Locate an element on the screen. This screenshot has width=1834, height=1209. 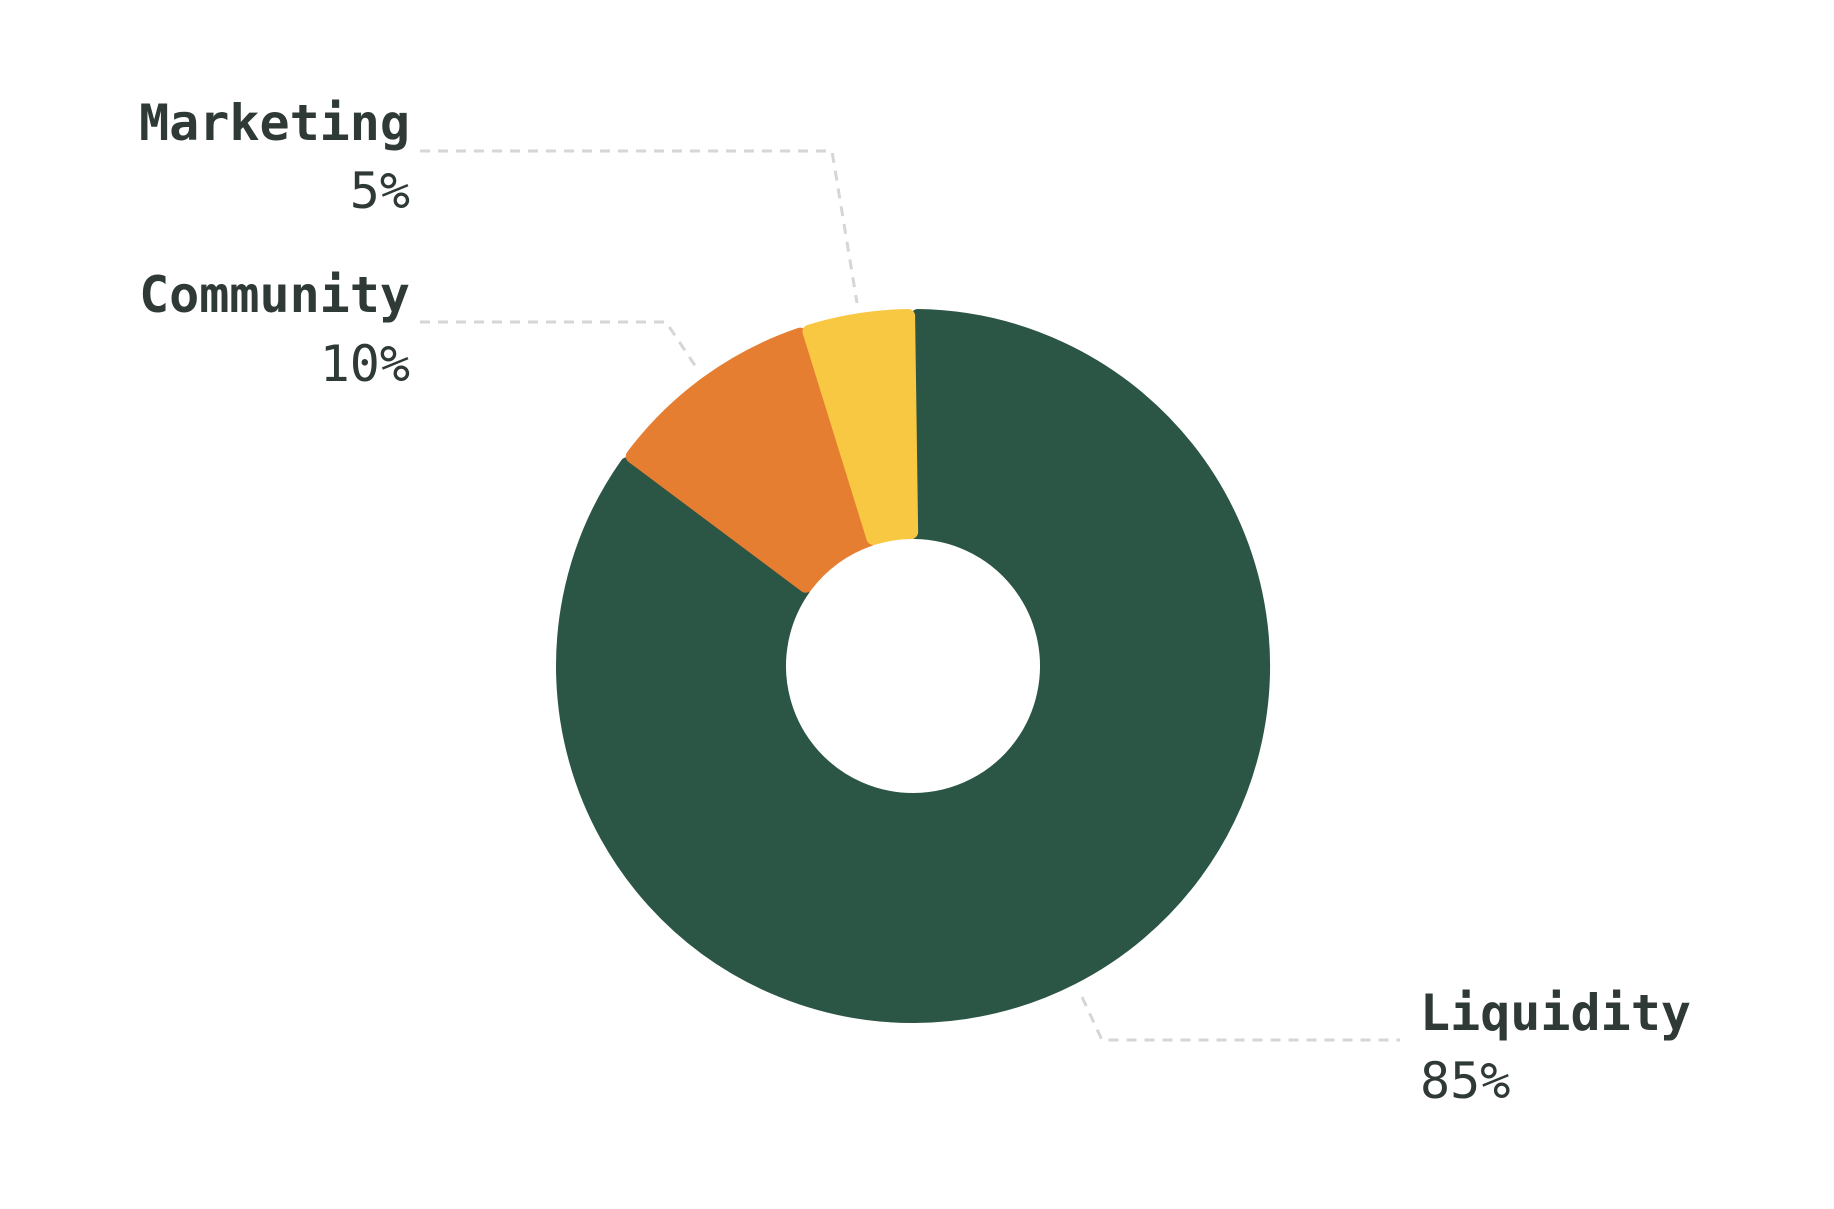
slice-value-community: 10% is located at coordinates (365, 364).